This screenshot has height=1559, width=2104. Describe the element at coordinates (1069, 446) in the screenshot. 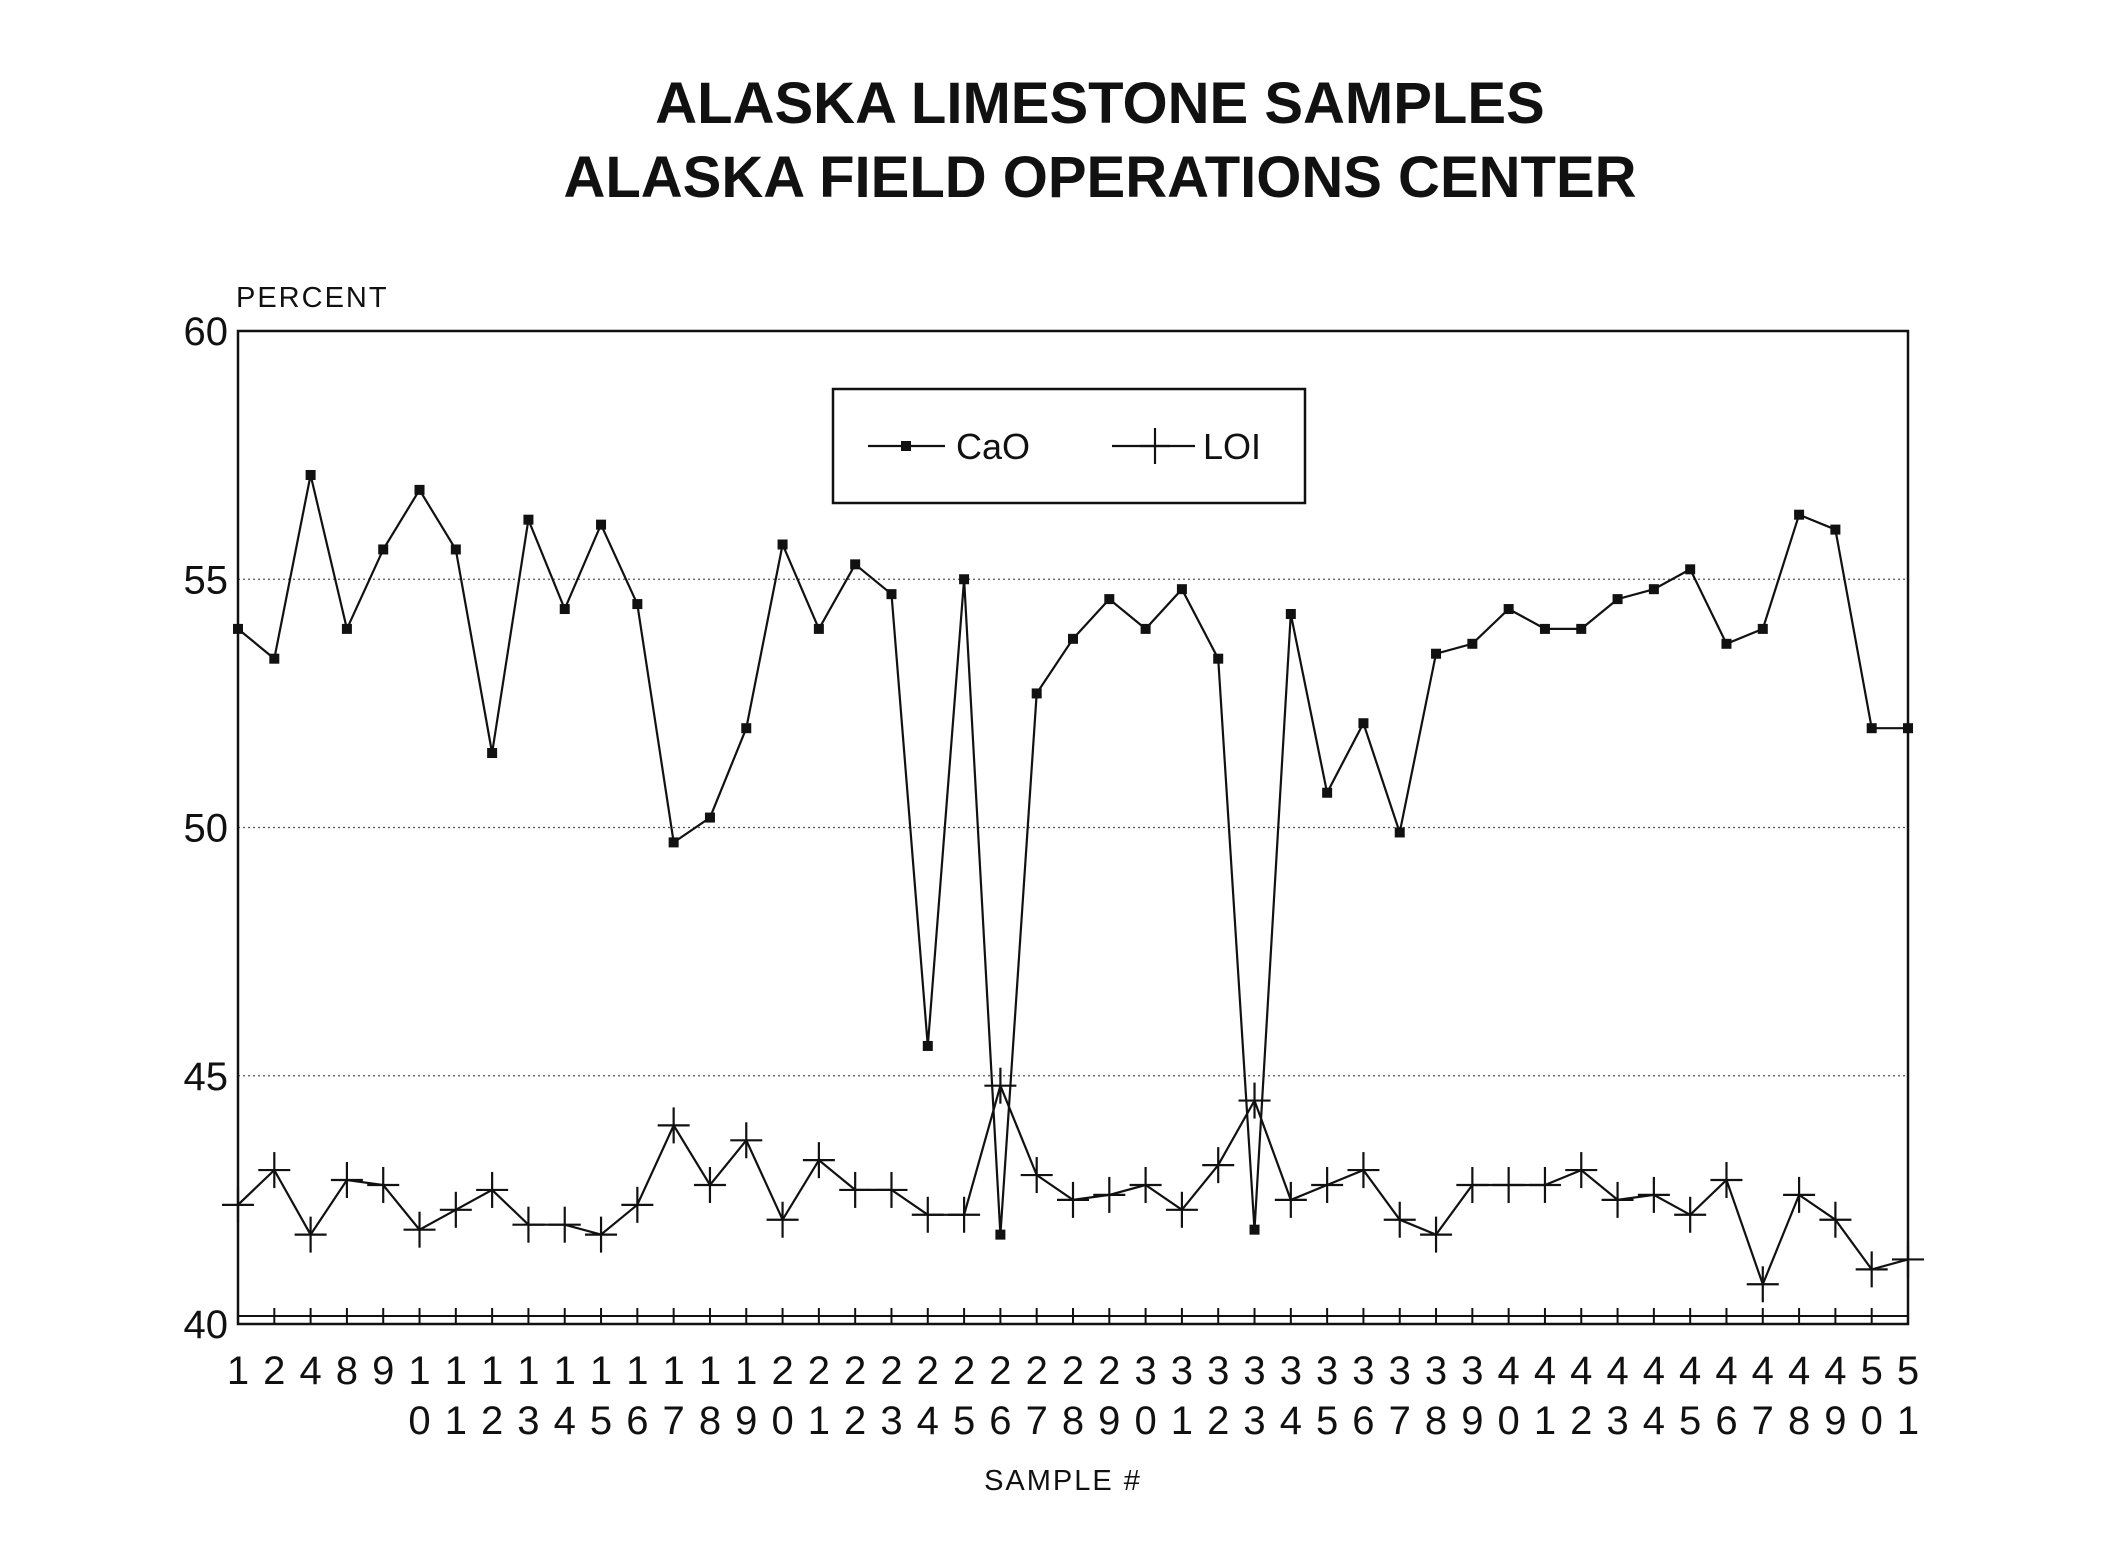

I see `legend: CaO LOI` at that location.